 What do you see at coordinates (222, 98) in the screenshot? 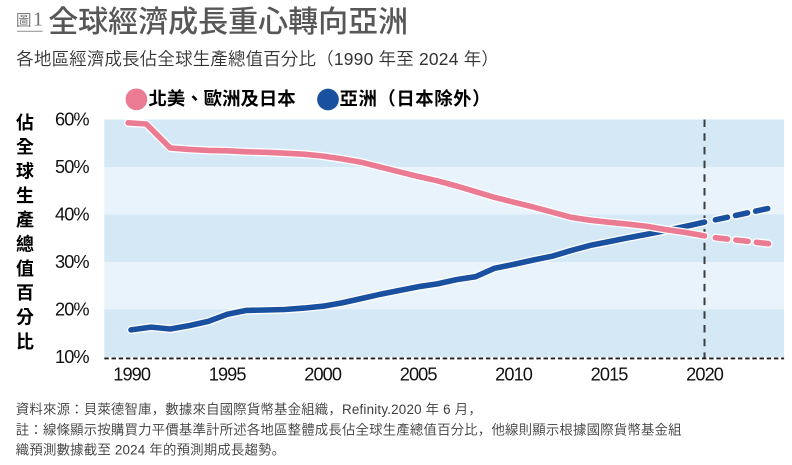
I see `svg-text: 北美、歐洲及日本` at bounding box center [222, 98].